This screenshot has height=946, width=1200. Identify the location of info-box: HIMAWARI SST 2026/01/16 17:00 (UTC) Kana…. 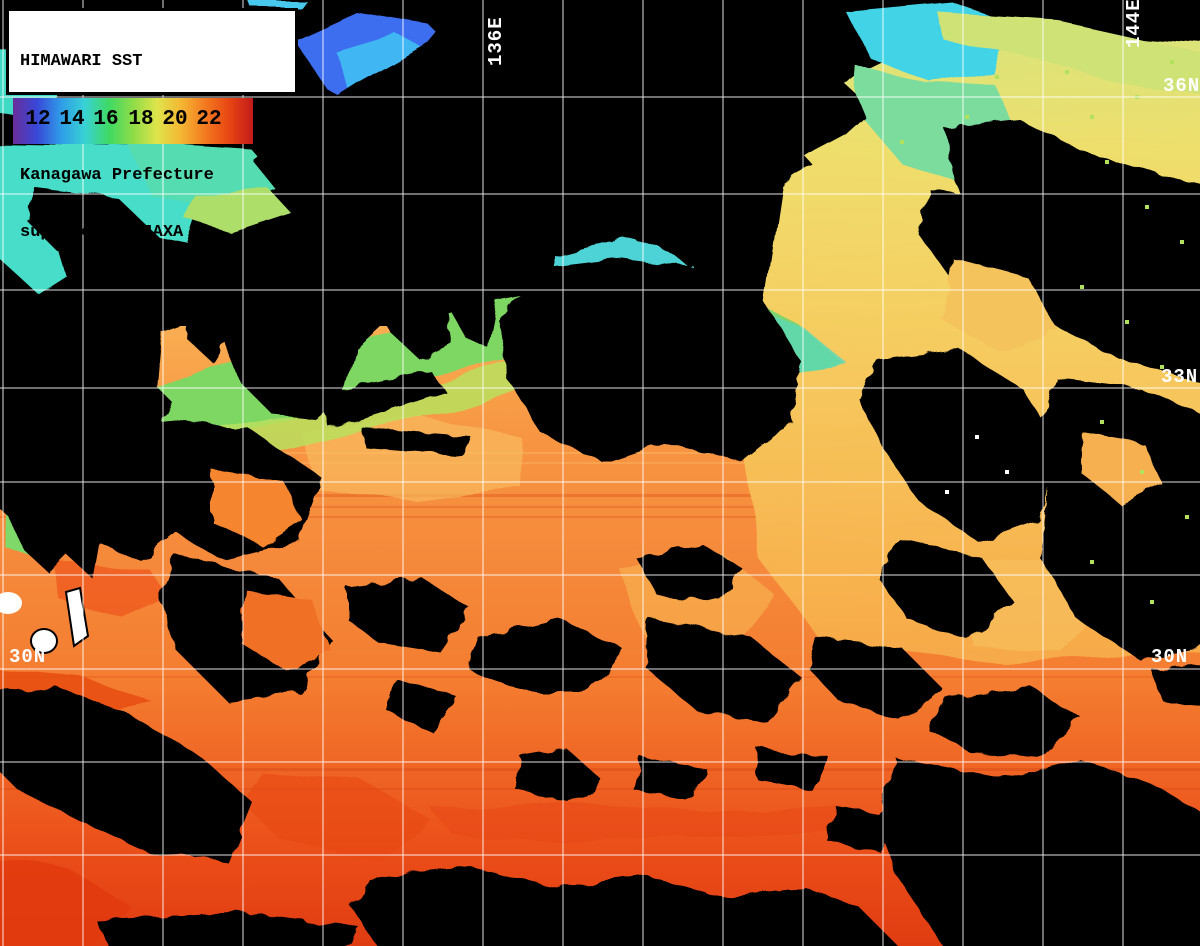
(152, 125).